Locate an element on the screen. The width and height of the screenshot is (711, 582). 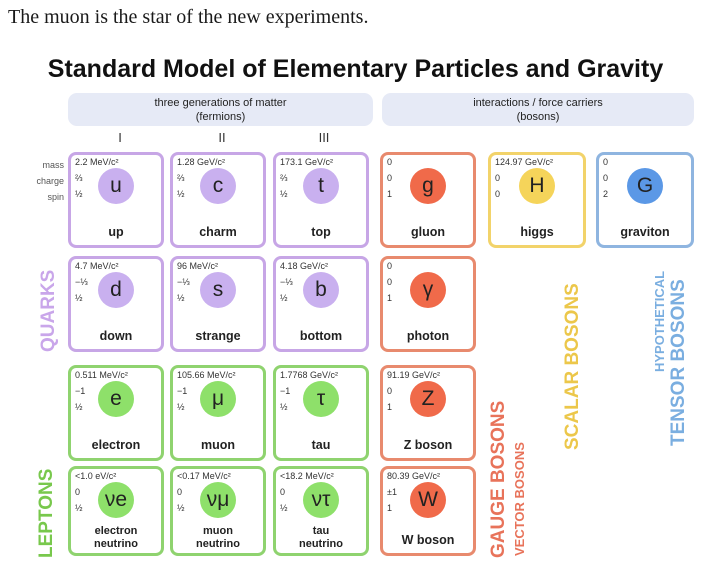
scalar-bosons-label: SCALAR BOSONS is located at coordinates (572, 366).